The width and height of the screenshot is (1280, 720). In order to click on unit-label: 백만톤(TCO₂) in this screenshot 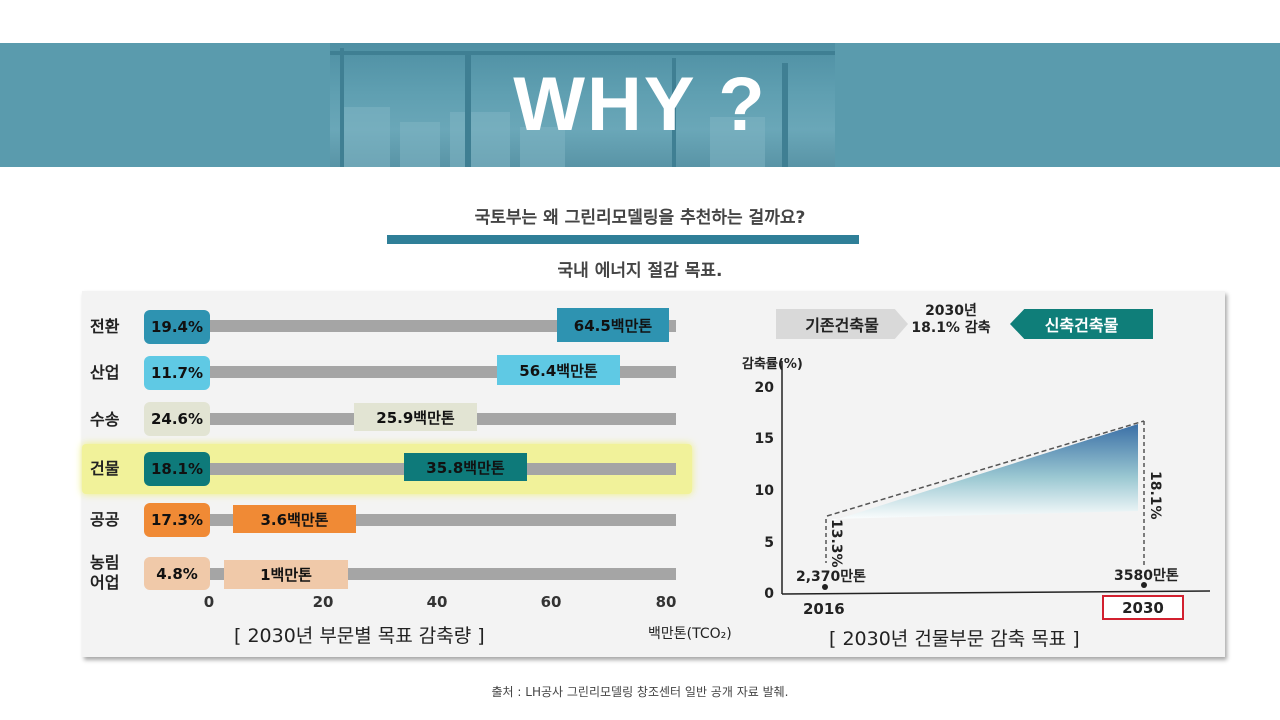, I will do `click(690, 634)`.